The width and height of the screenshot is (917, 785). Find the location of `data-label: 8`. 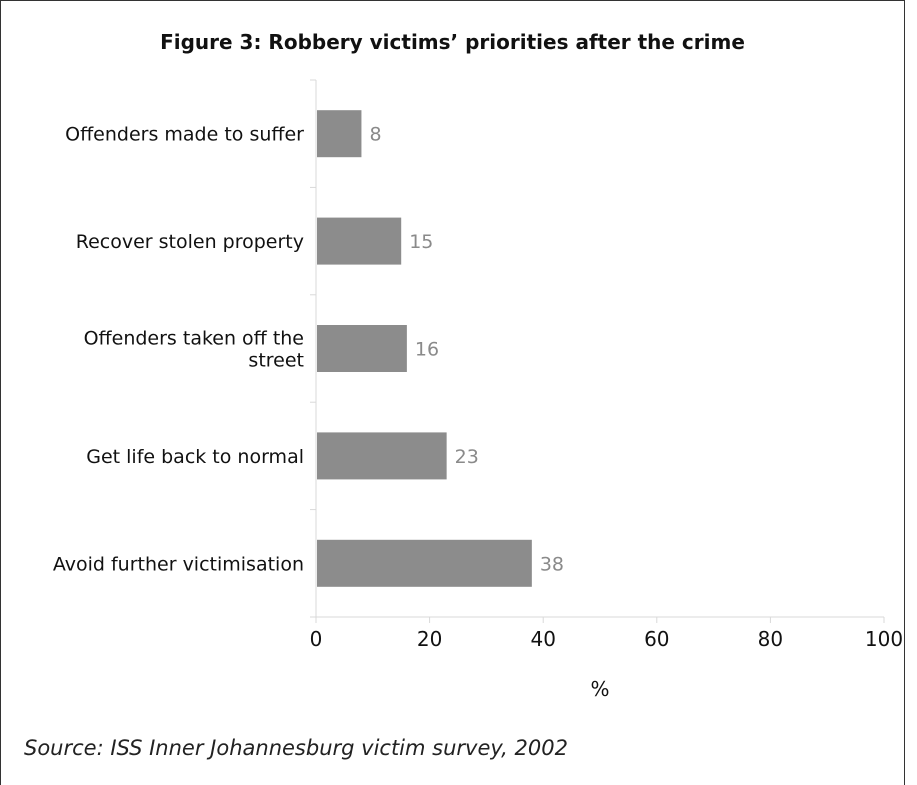

data-label: 8 is located at coordinates (375, 135).